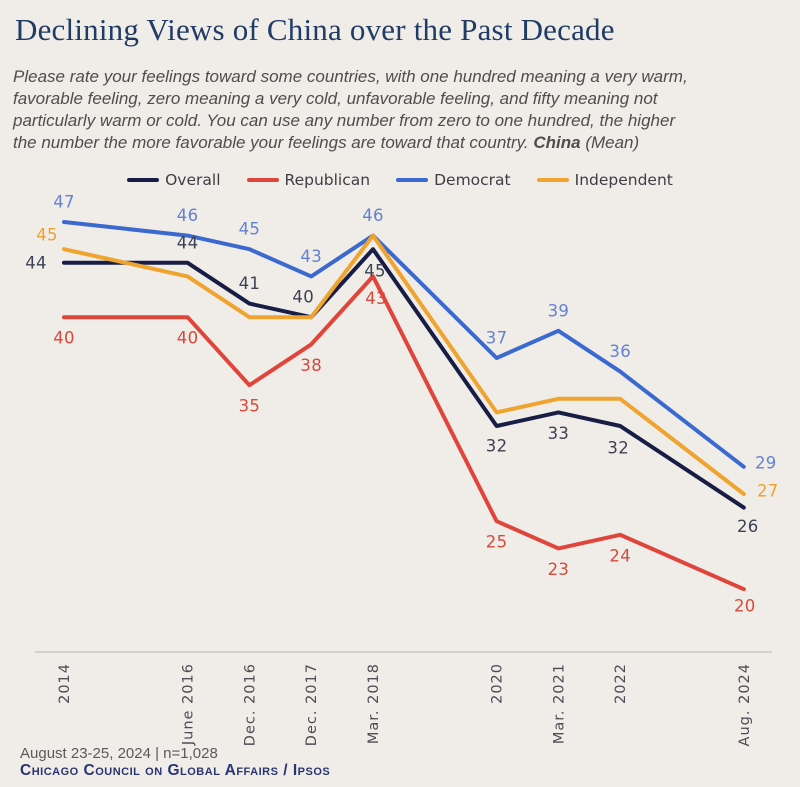  What do you see at coordinates (143, 180) in the screenshot?
I see `legend-swatch-overall` at bounding box center [143, 180].